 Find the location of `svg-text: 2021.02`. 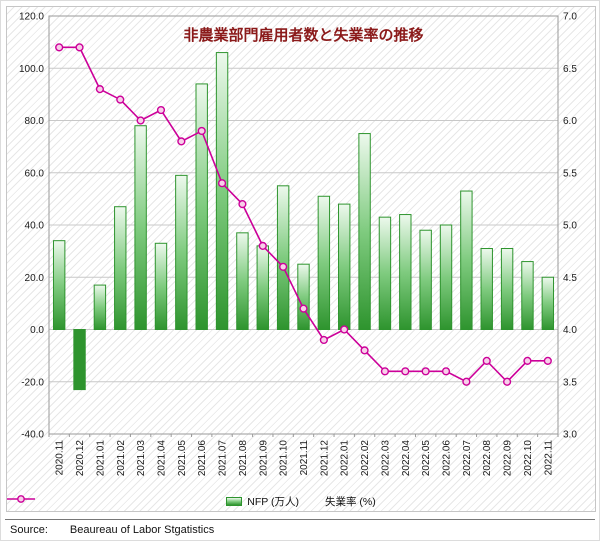

svg-text: 2021.02 is located at coordinates (121, 458).